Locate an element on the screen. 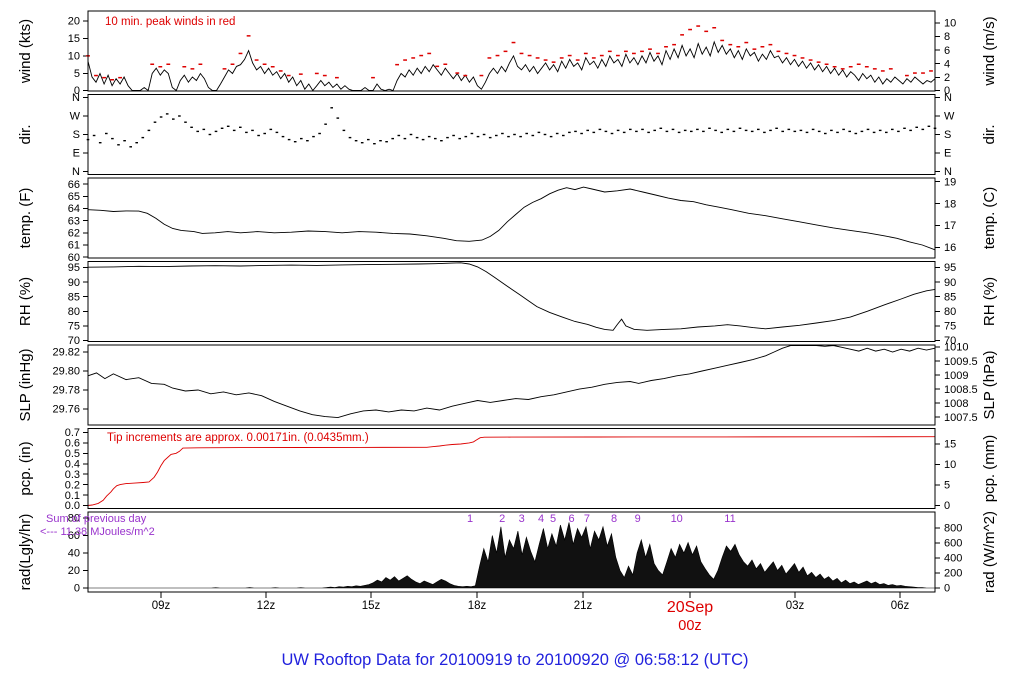 The image size is (1024, 700). svg-text: 800 is located at coordinates (953, 529).